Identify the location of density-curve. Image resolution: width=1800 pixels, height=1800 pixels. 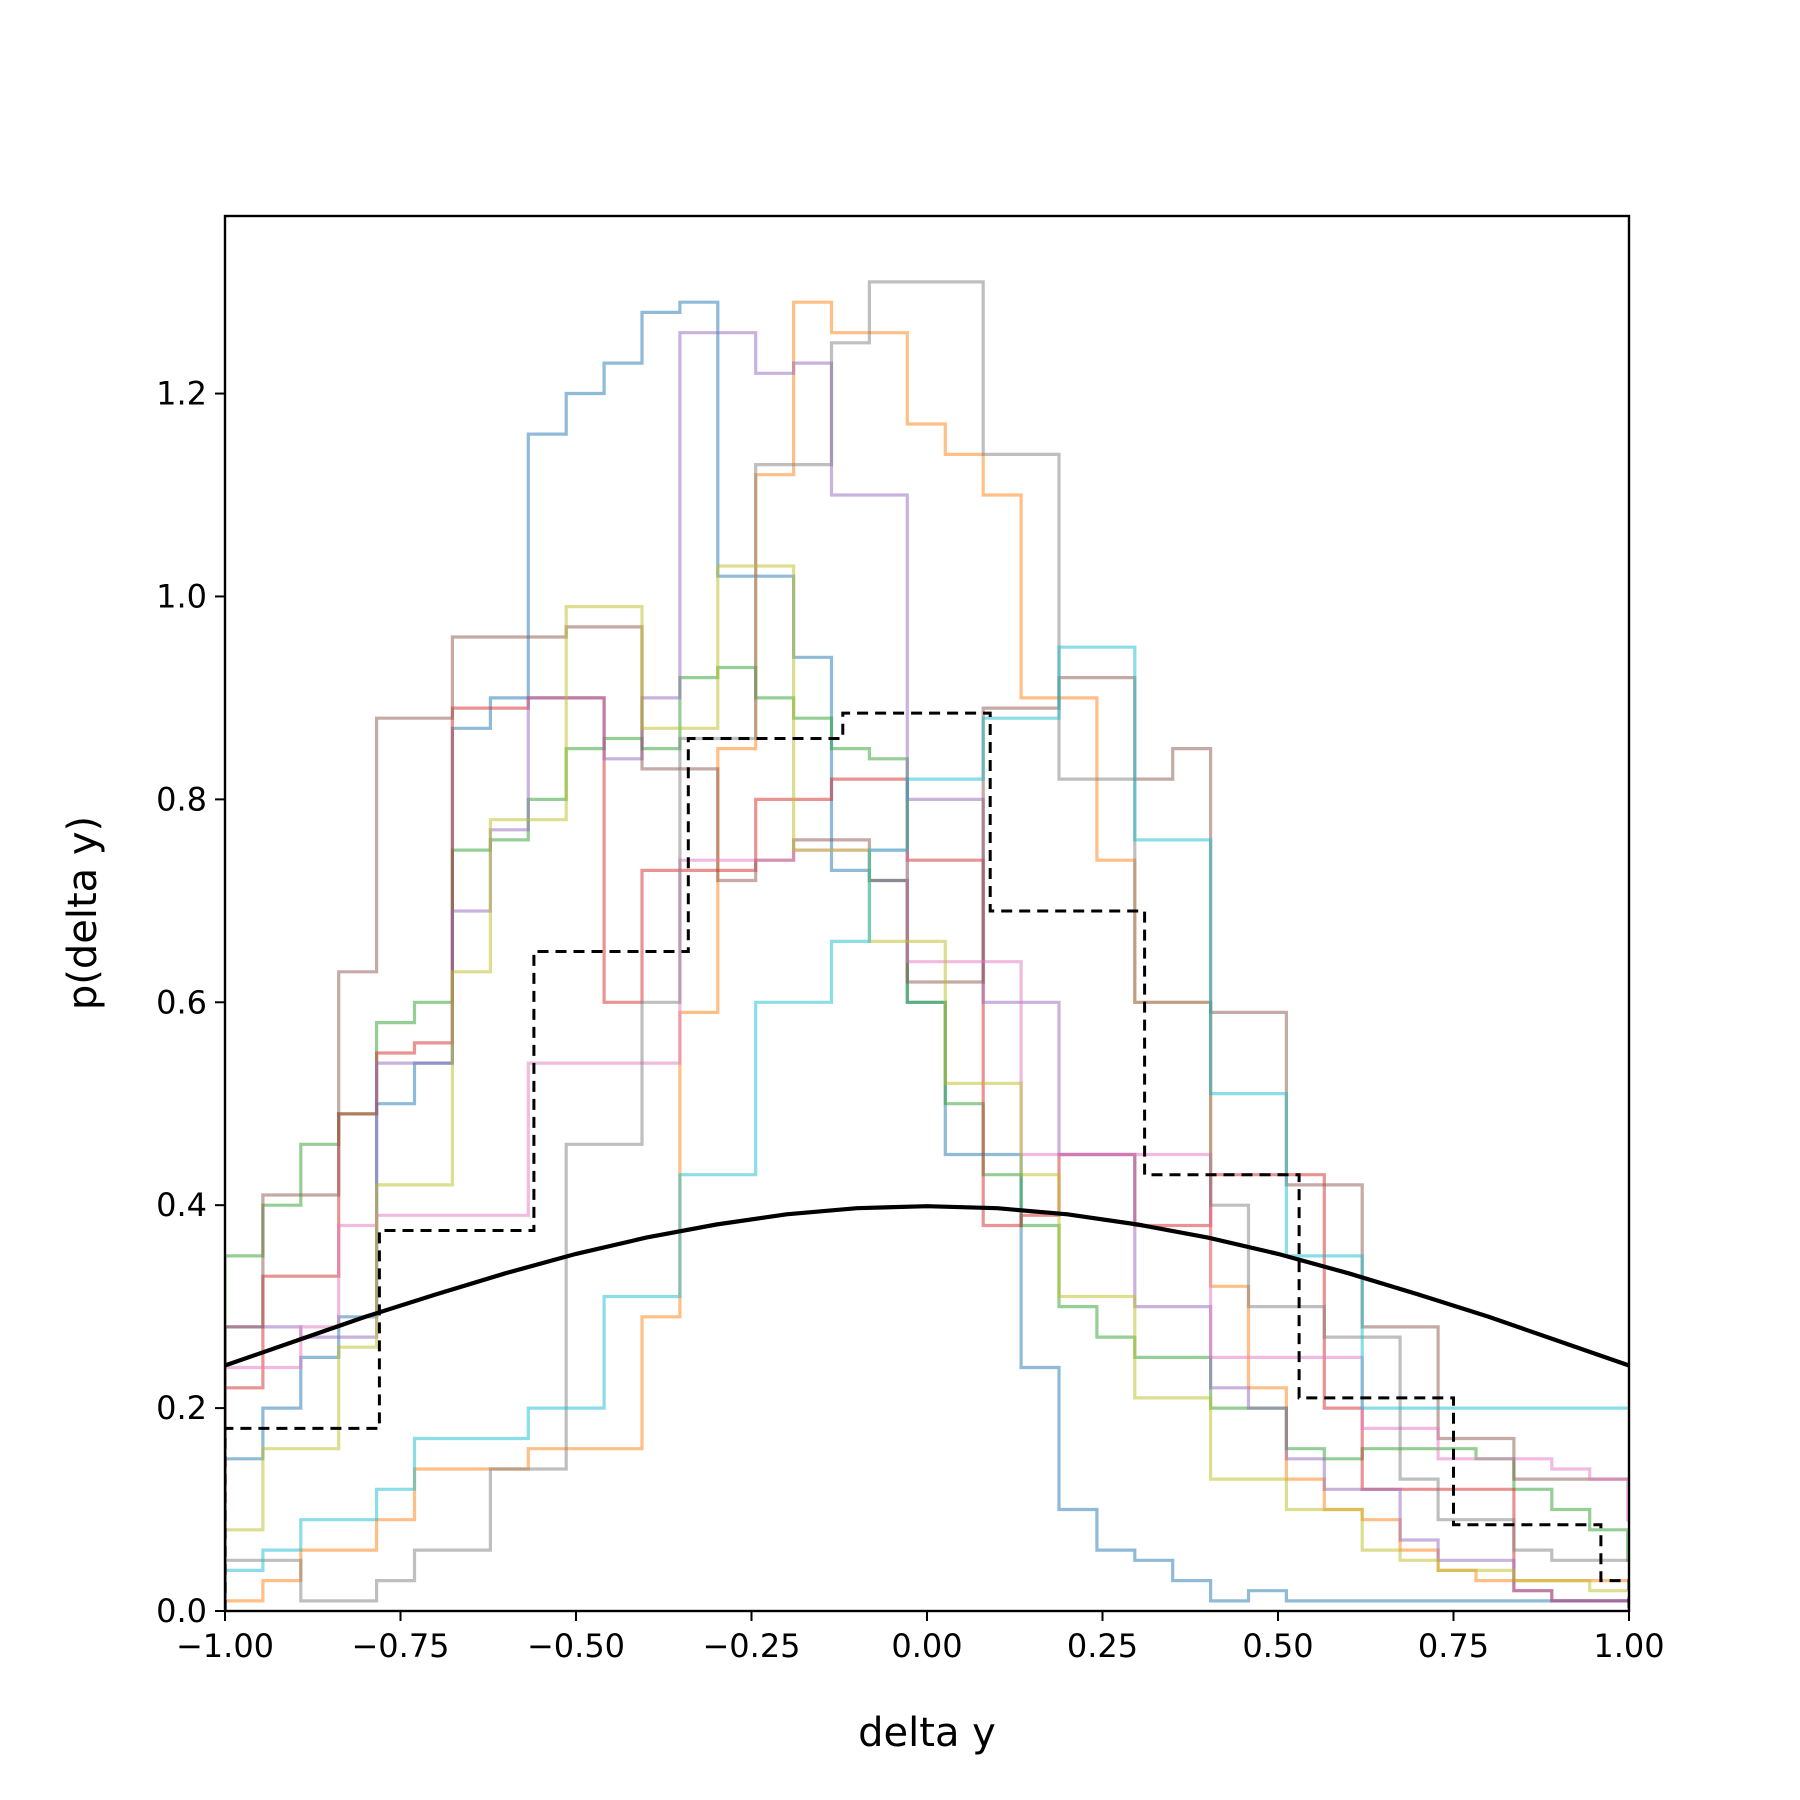
(927, 1286).